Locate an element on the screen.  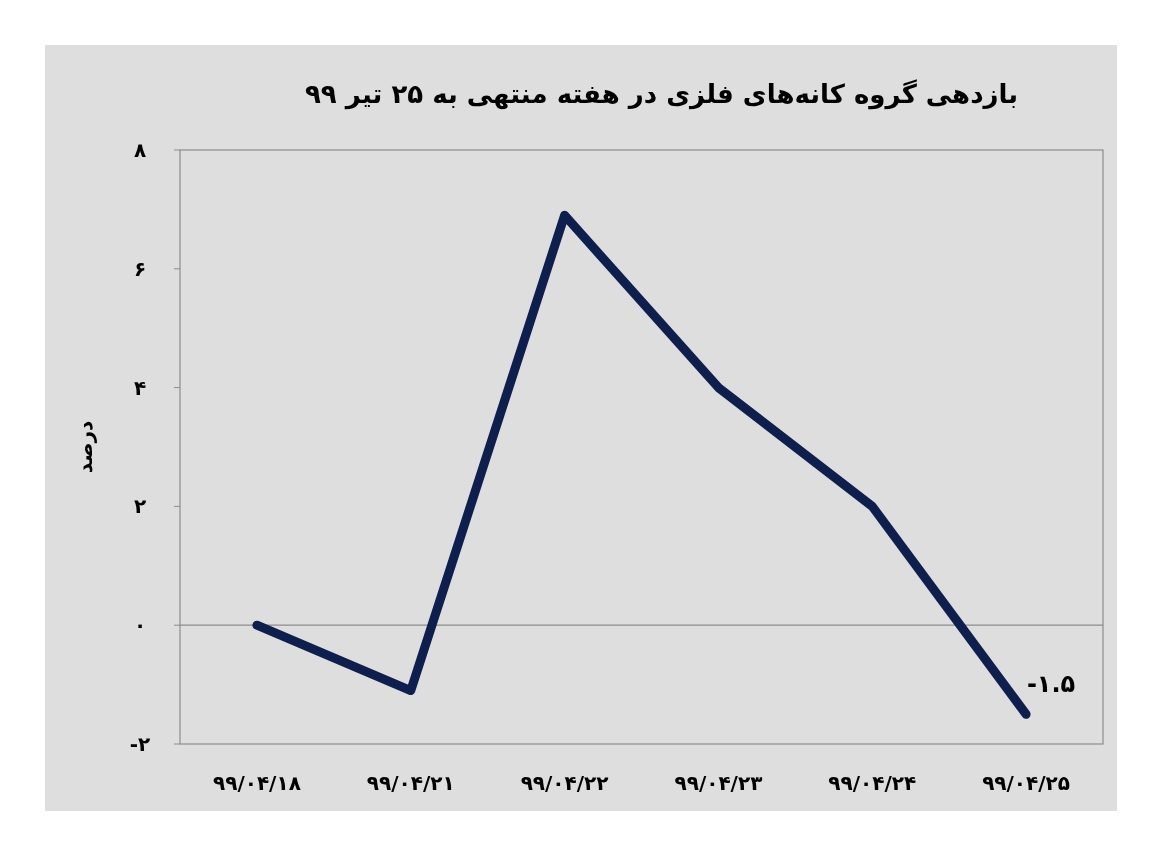
y-tick-label: ۶ is located at coordinates (140, 268).